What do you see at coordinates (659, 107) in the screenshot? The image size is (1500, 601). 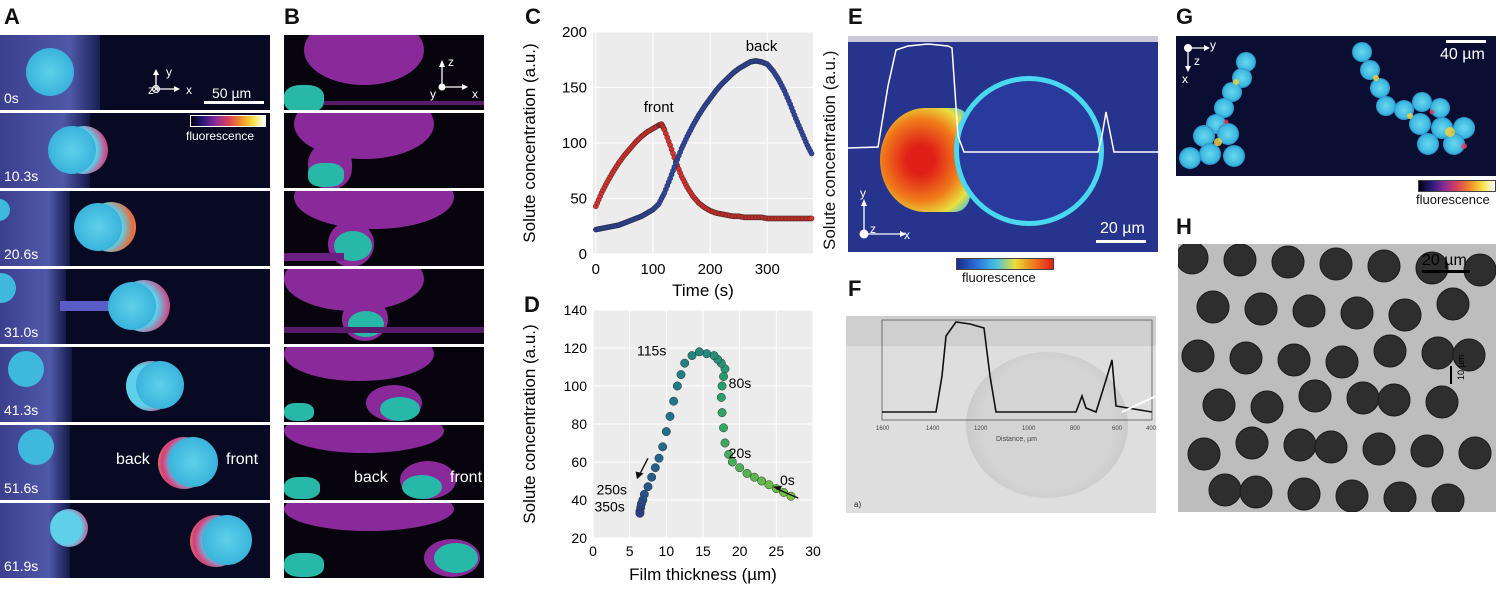 I see `annotation-front: front` at bounding box center [659, 107].